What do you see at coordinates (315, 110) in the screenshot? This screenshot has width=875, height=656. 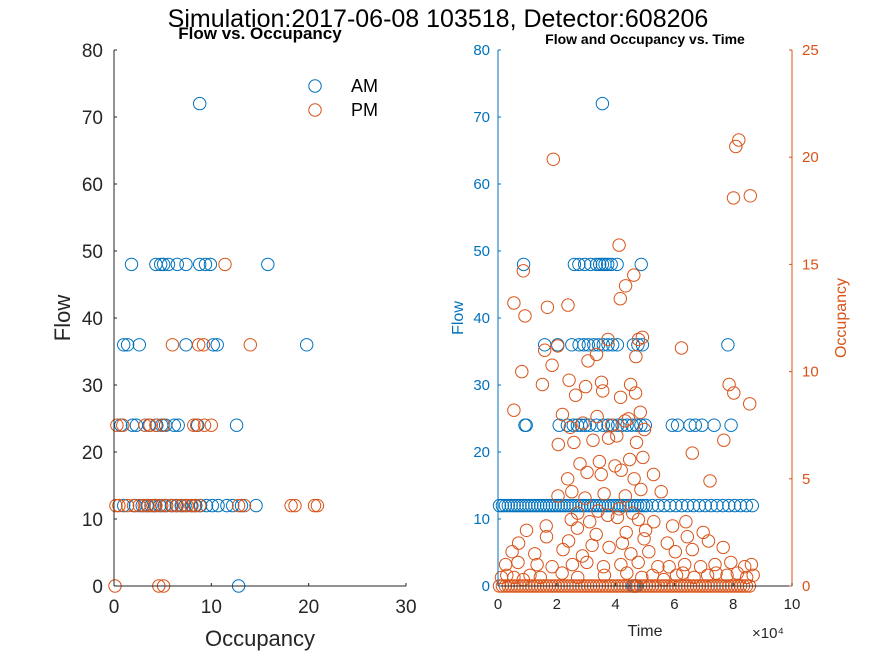 I see `legend-pm-marker` at bounding box center [315, 110].